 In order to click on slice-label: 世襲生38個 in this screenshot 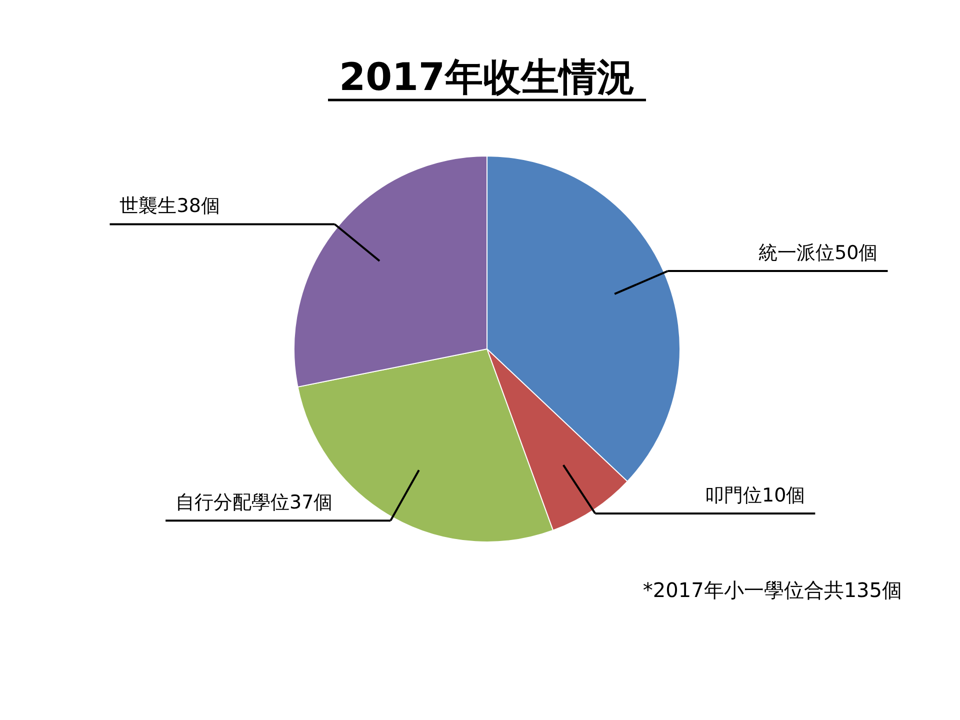, I will do `click(170, 206)`.